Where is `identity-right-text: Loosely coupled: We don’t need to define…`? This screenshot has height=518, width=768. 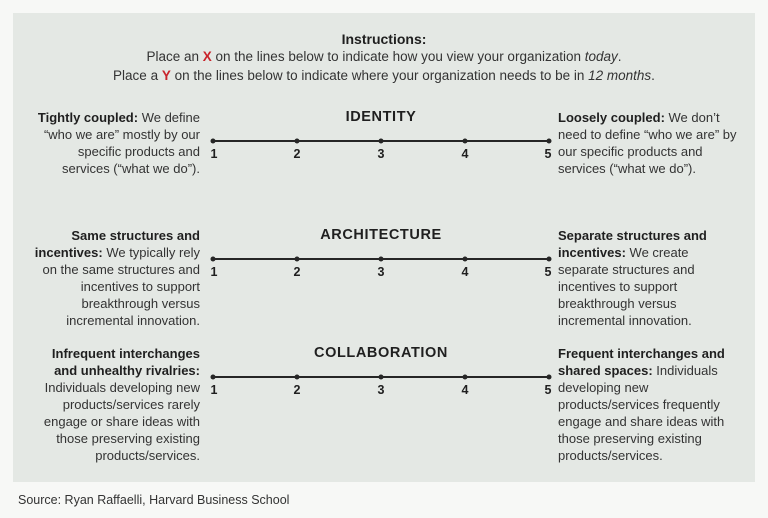
identity-right-text: Loosely coupled: We don’t need to define… is located at coordinates (649, 143).